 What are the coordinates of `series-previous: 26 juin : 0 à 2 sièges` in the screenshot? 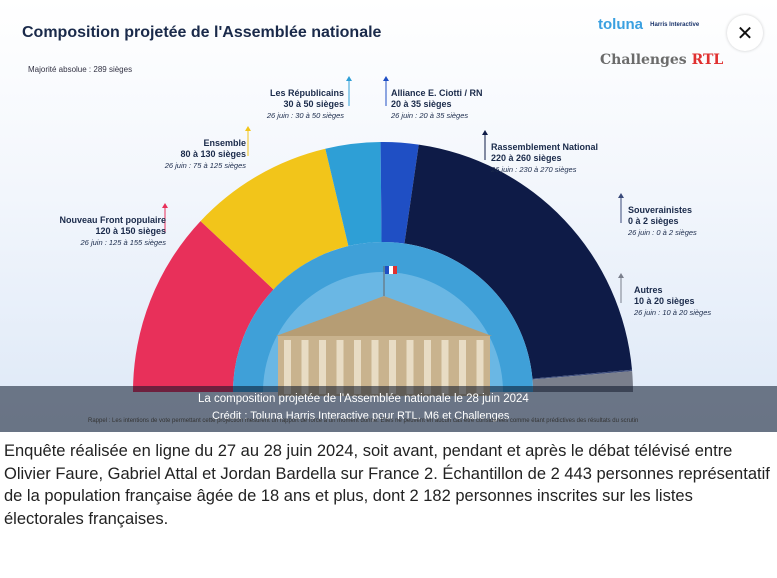 It's located at (662, 232).